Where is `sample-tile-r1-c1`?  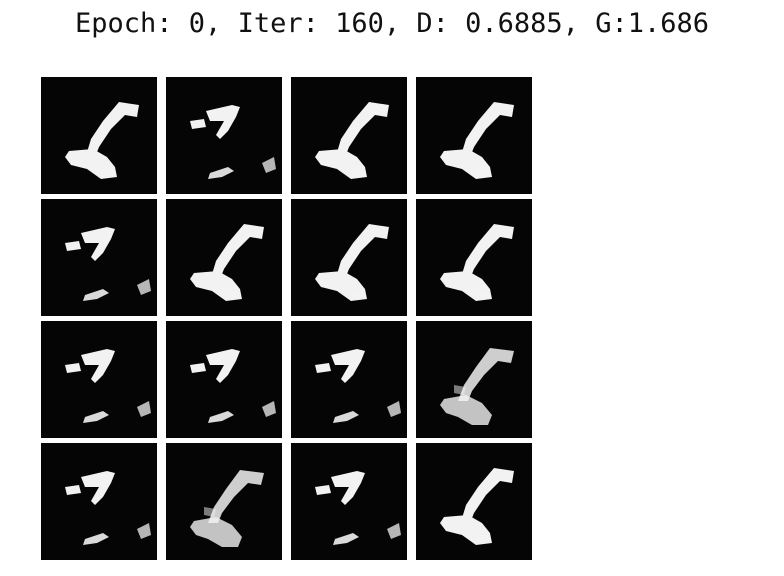
sample-tile-r1-c1 is located at coordinates (99, 135).